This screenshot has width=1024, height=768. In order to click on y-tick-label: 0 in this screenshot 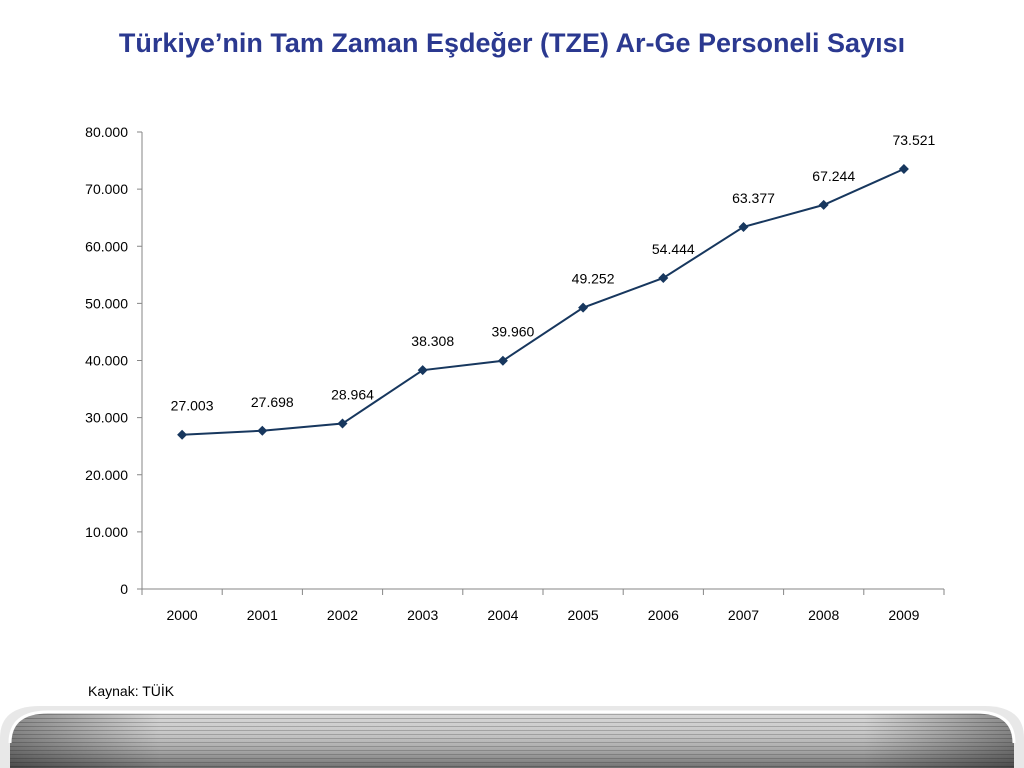, I will do `click(124, 589)`.